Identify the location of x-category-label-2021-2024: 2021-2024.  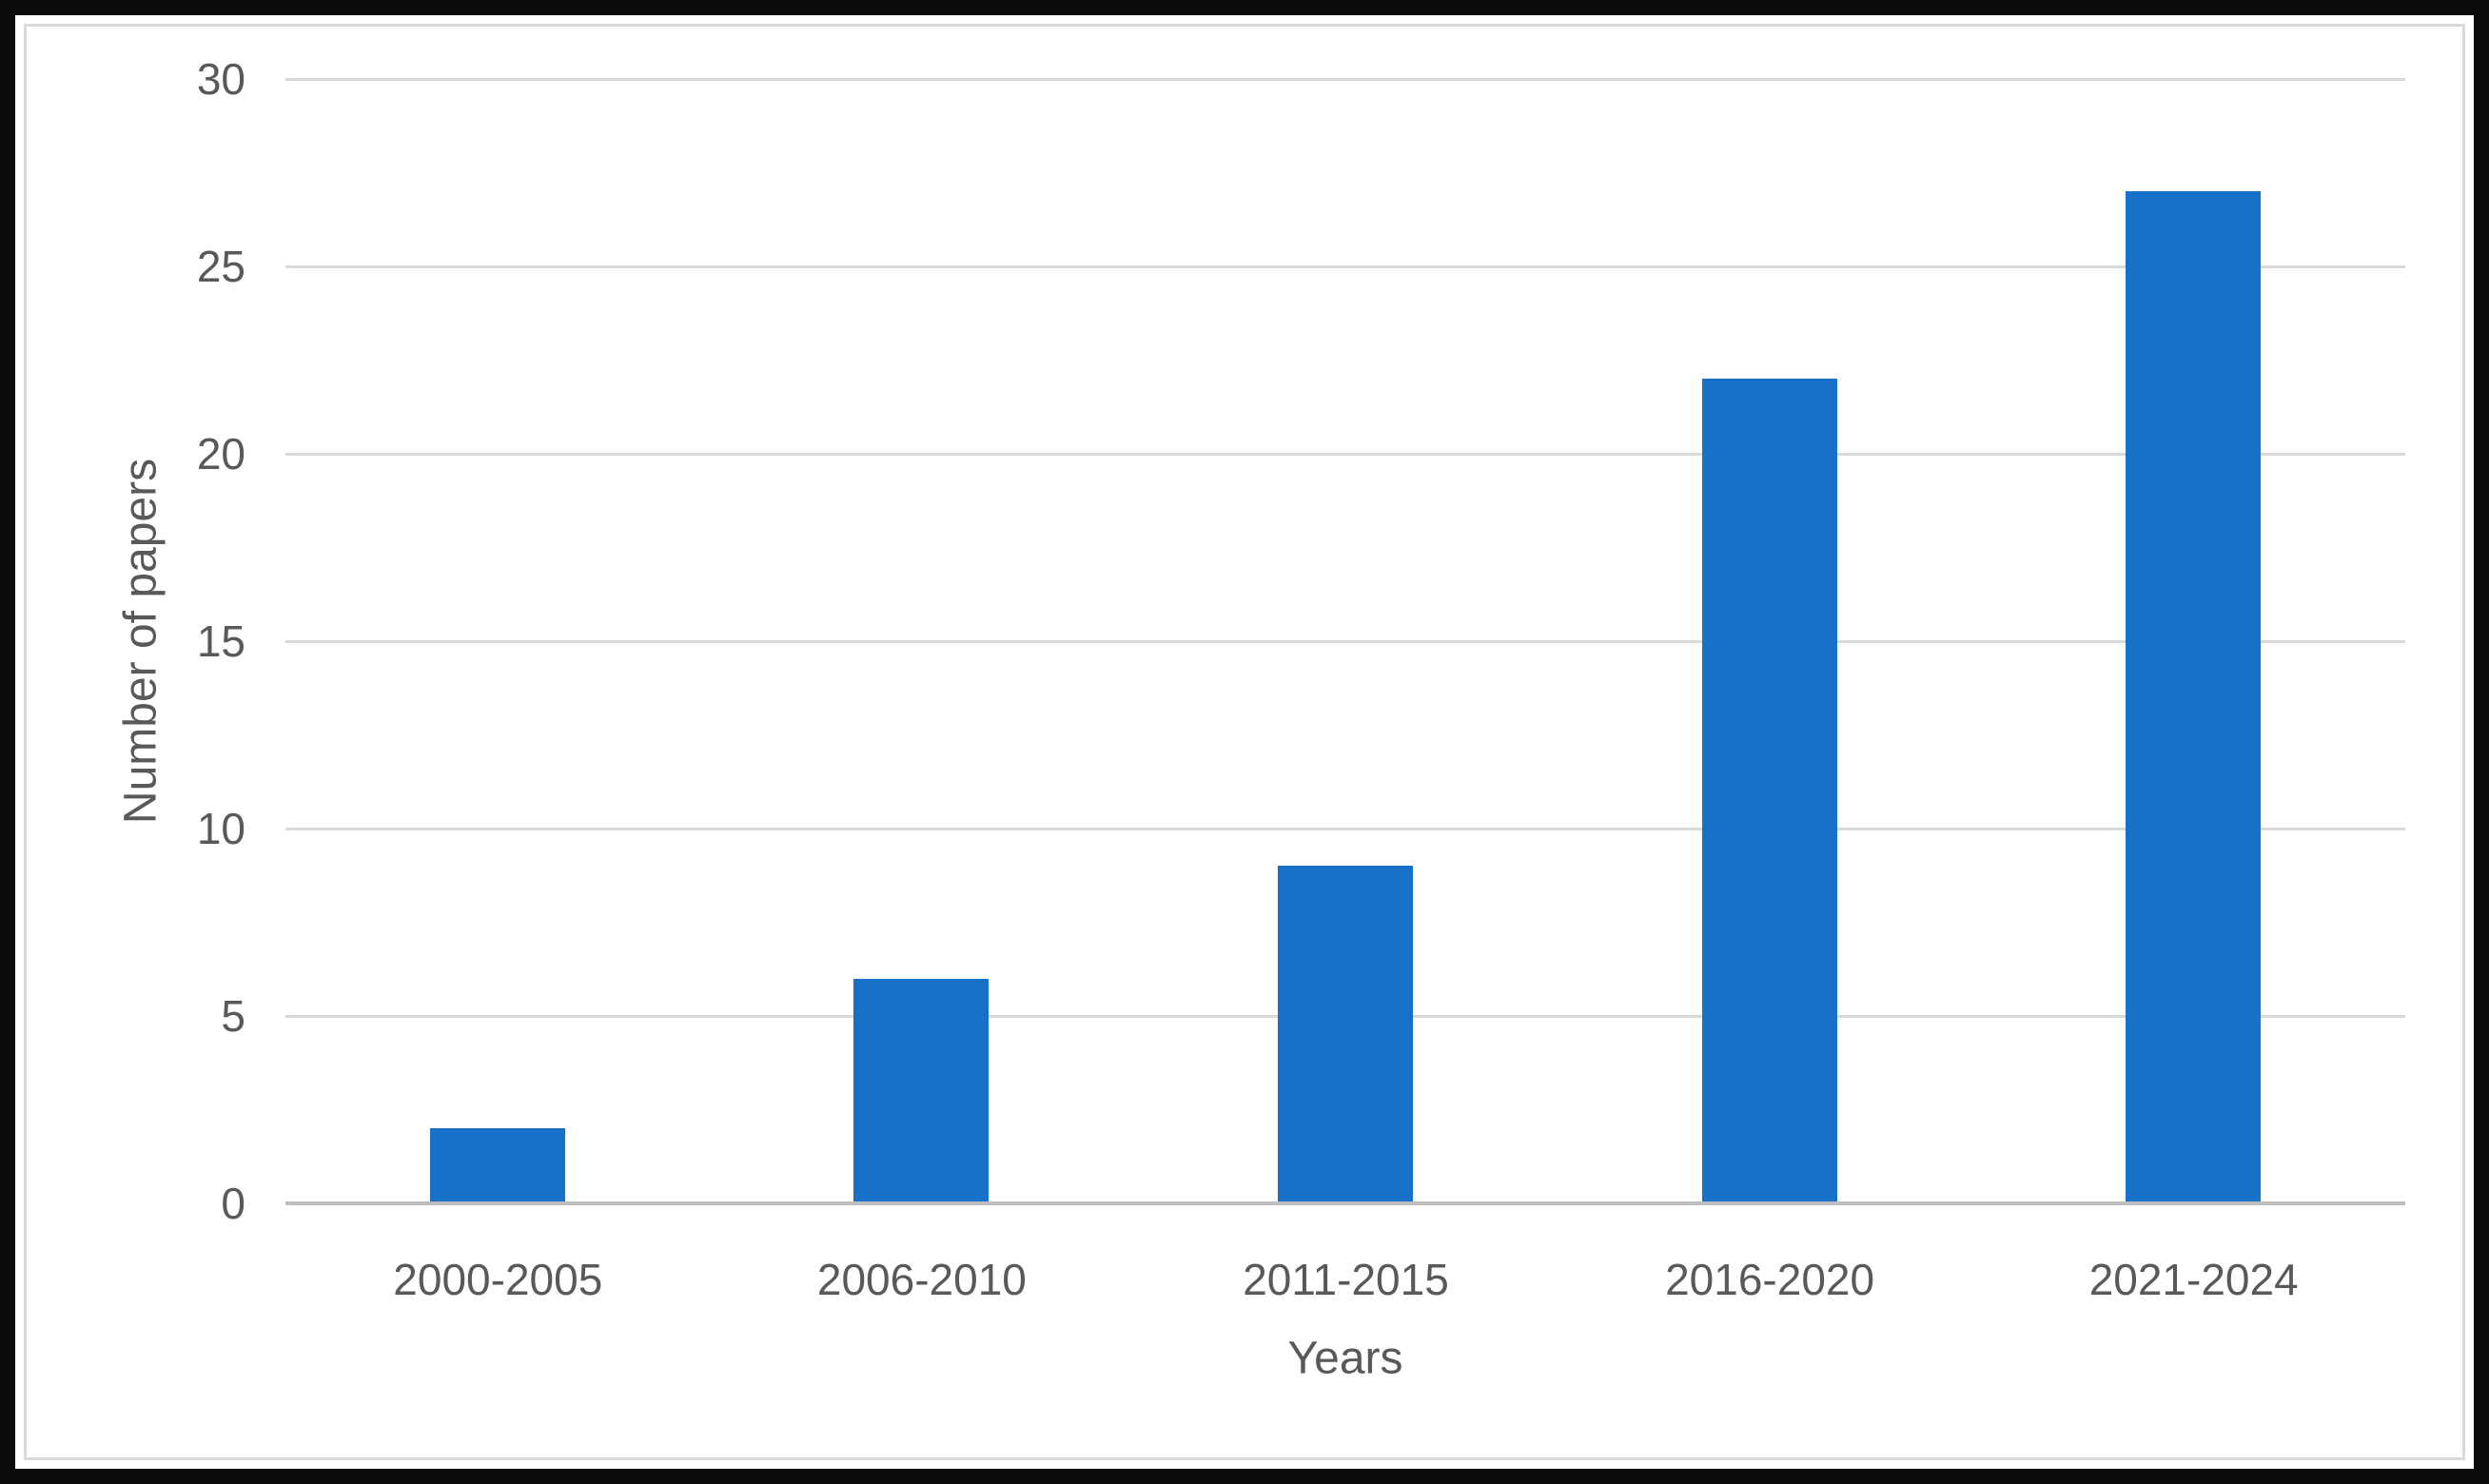
(2194, 1279).